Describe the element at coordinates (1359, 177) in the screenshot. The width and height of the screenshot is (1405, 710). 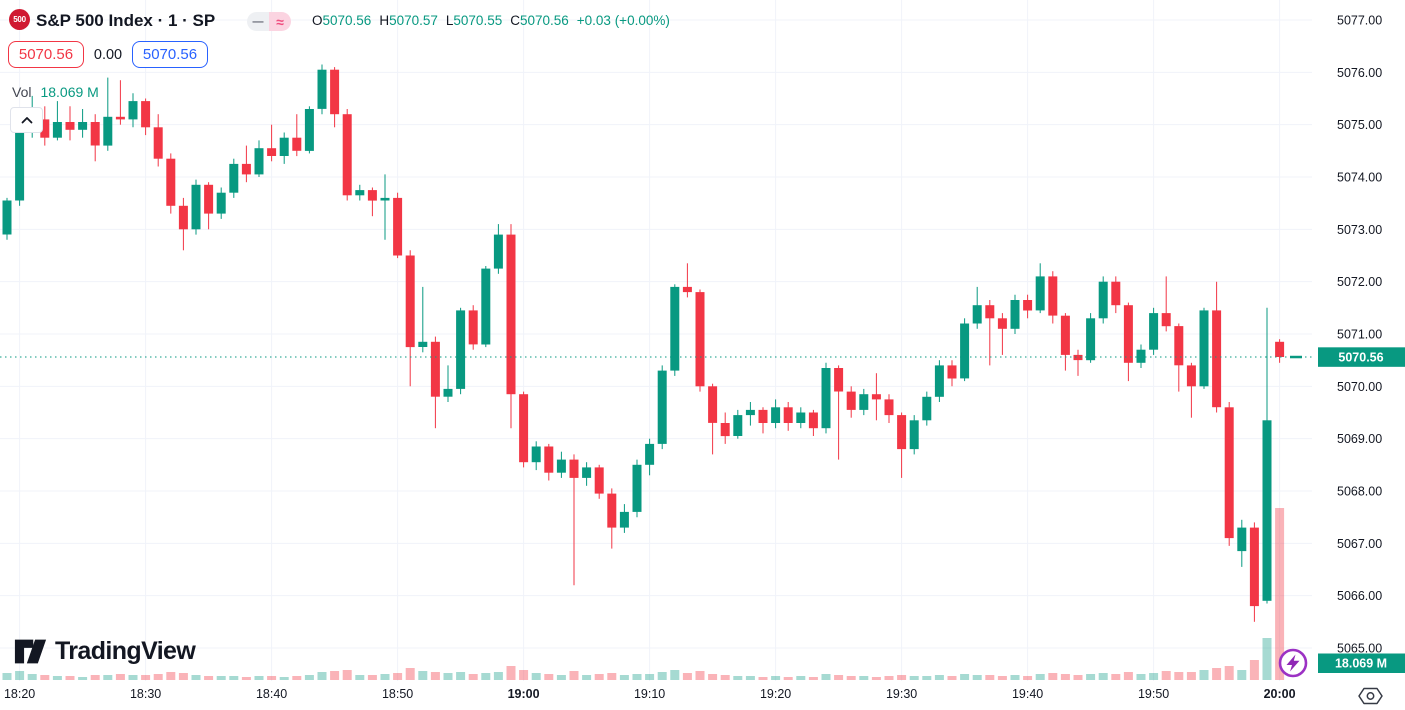
I see `svg-text: 5074.00` at that location.